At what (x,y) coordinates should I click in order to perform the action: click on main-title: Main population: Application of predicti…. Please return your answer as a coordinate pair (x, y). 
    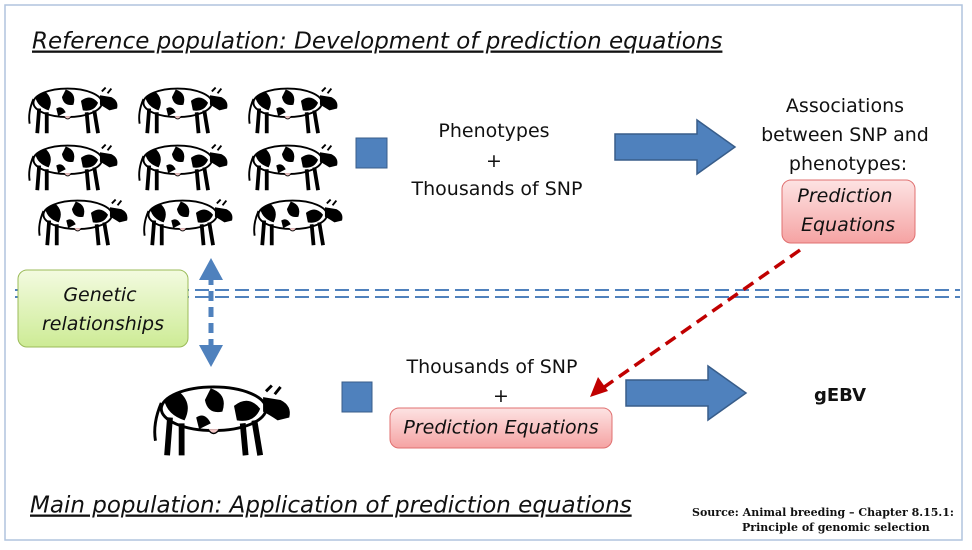
    Looking at the image, I should click on (331, 506).